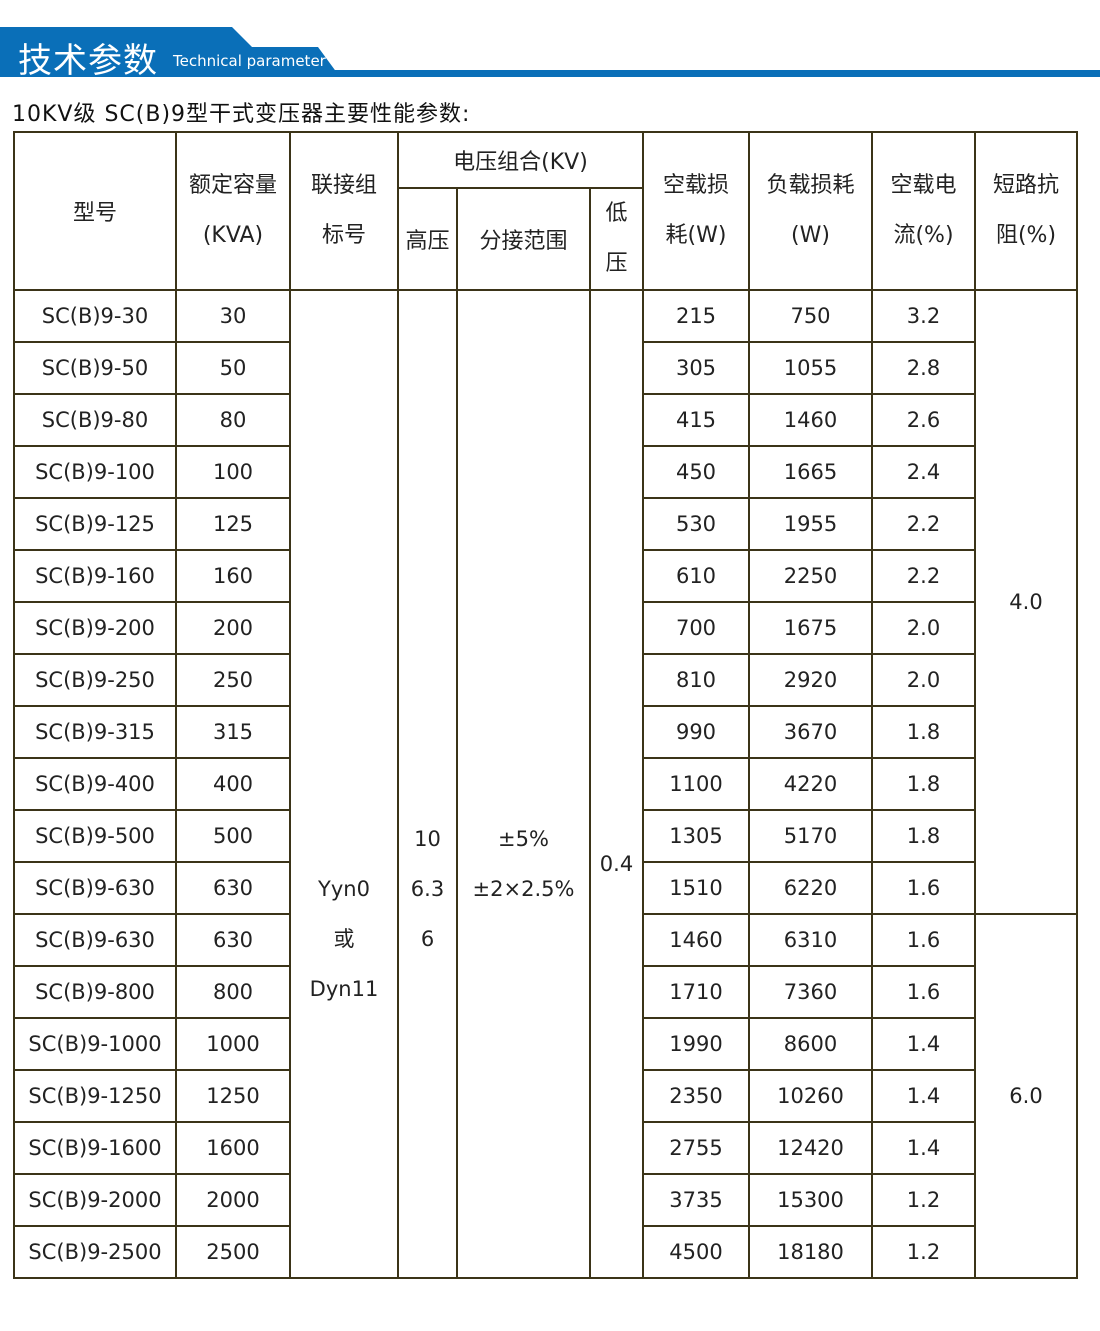 The height and width of the screenshot is (1331, 1100). What do you see at coordinates (696, 1044) in the screenshot?
I see `noload-loss-cell: 1990` at bounding box center [696, 1044].